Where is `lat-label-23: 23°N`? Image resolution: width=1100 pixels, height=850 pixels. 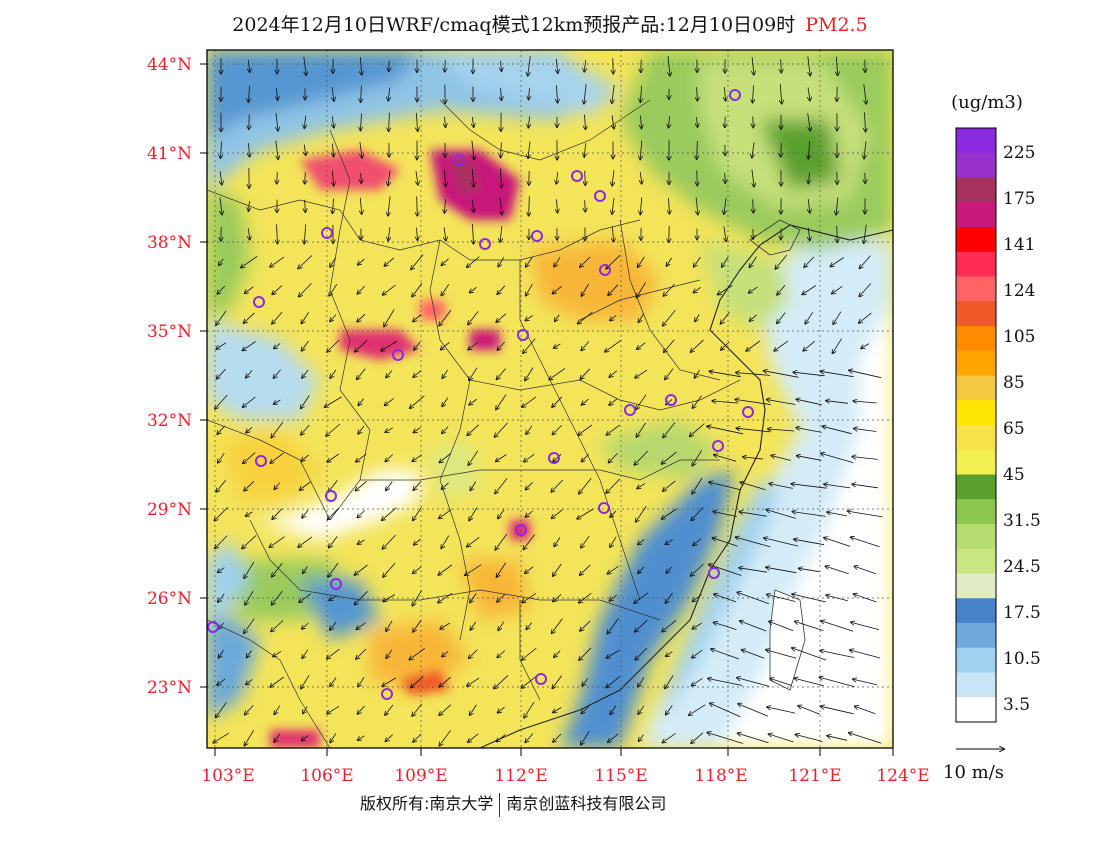 lat-label-23: 23°N is located at coordinates (169, 688).